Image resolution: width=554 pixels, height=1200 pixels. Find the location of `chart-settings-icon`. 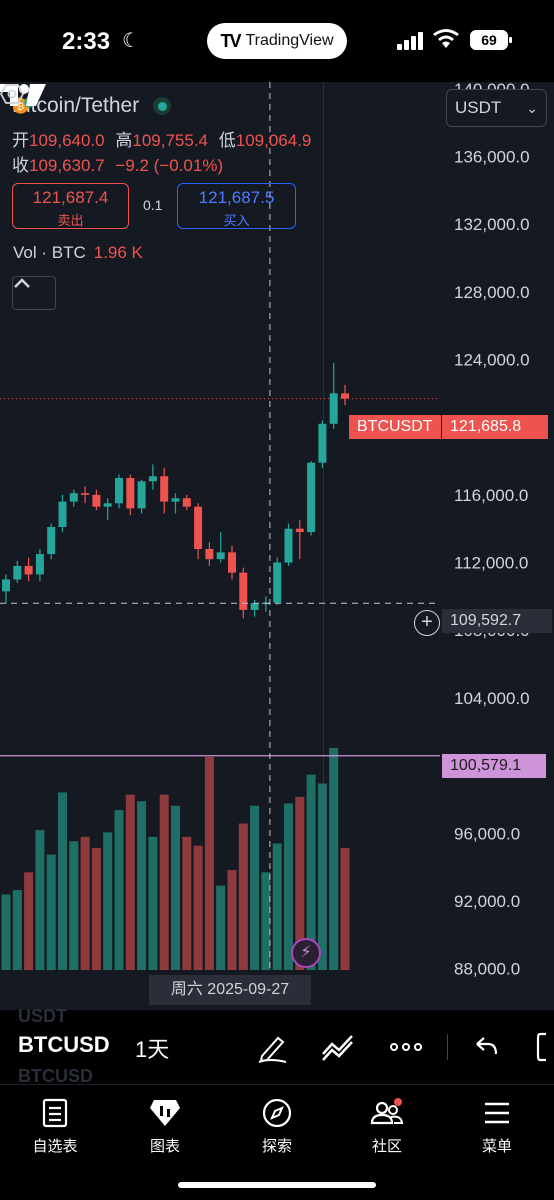

chart-settings-icon is located at coordinates (12, 94).